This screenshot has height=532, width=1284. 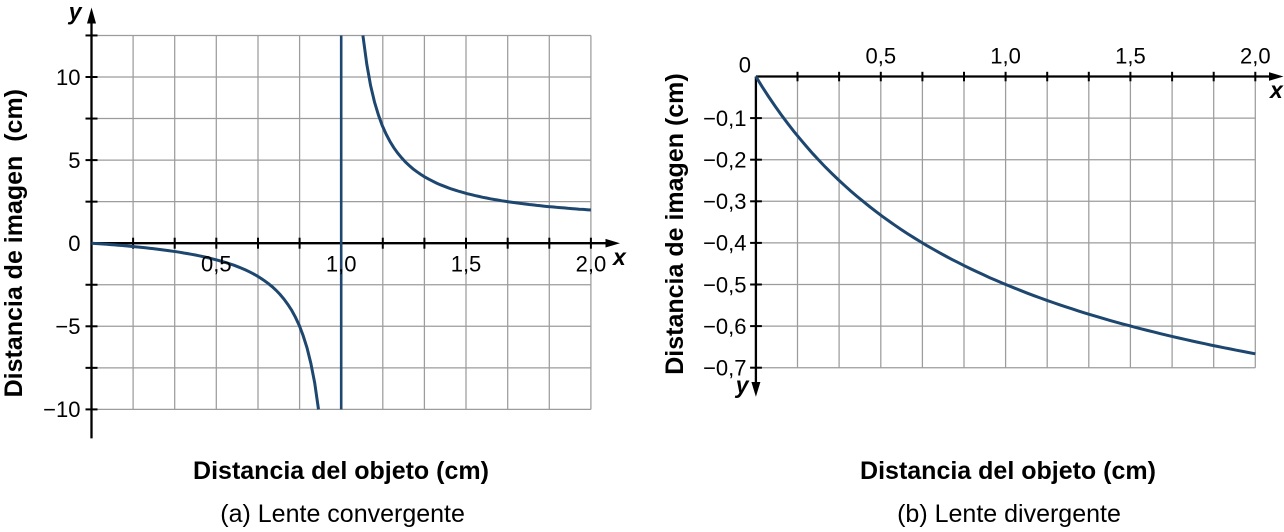 What do you see at coordinates (67, 326) in the screenshot?
I see `svg-text: −5` at bounding box center [67, 326].